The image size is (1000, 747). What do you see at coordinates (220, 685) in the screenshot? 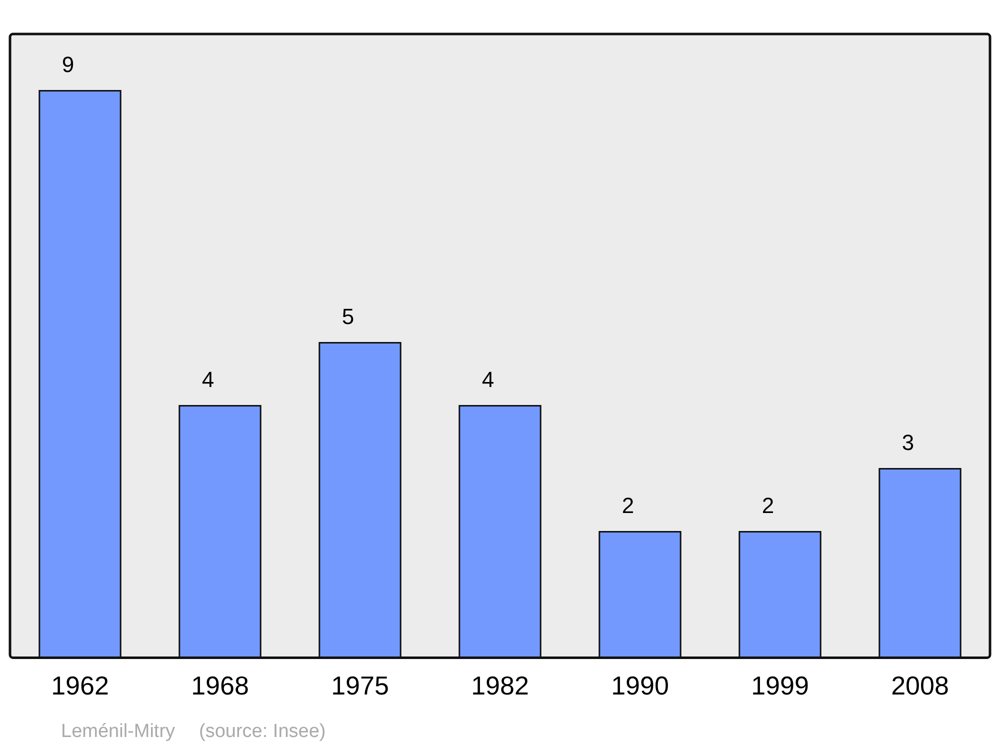
I see `x-tick-label: 1968` at bounding box center [220, 685].